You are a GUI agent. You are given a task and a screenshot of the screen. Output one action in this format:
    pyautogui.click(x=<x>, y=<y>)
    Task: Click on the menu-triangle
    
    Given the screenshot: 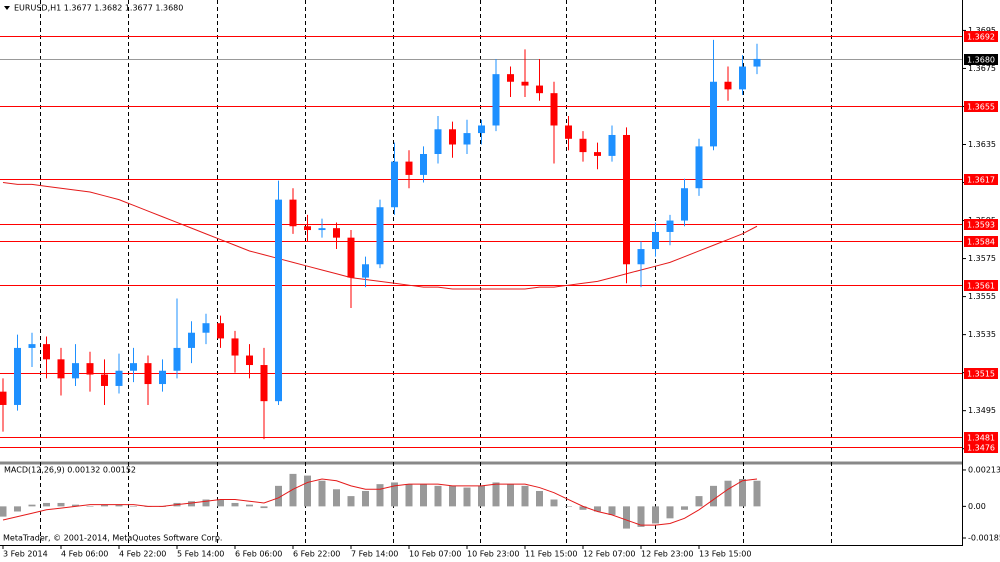 What is the action you would take?
    pyautogui.click(x=7, y=8)
    